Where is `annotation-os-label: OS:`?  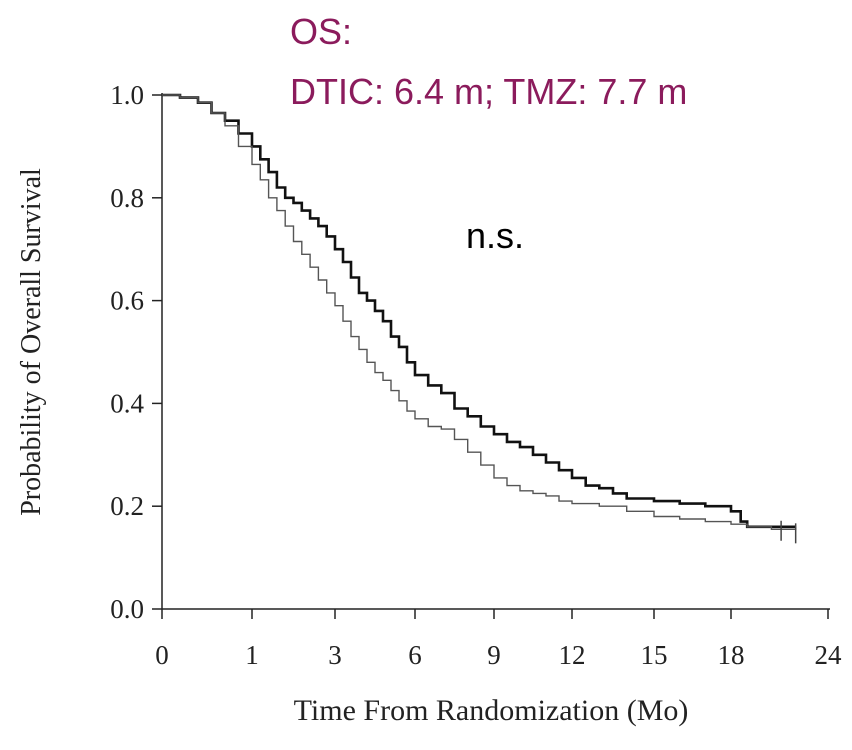
annotation-os-label: OS: is located at coordinates (321, 31).